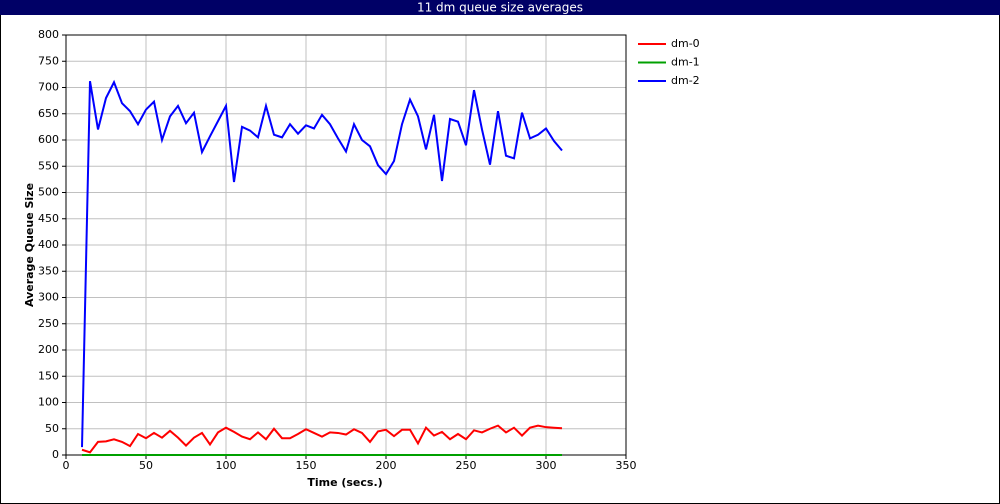 This screenshot has width=1000, height=504. I want to click on y-tick-label: 800, so click(48, 34).